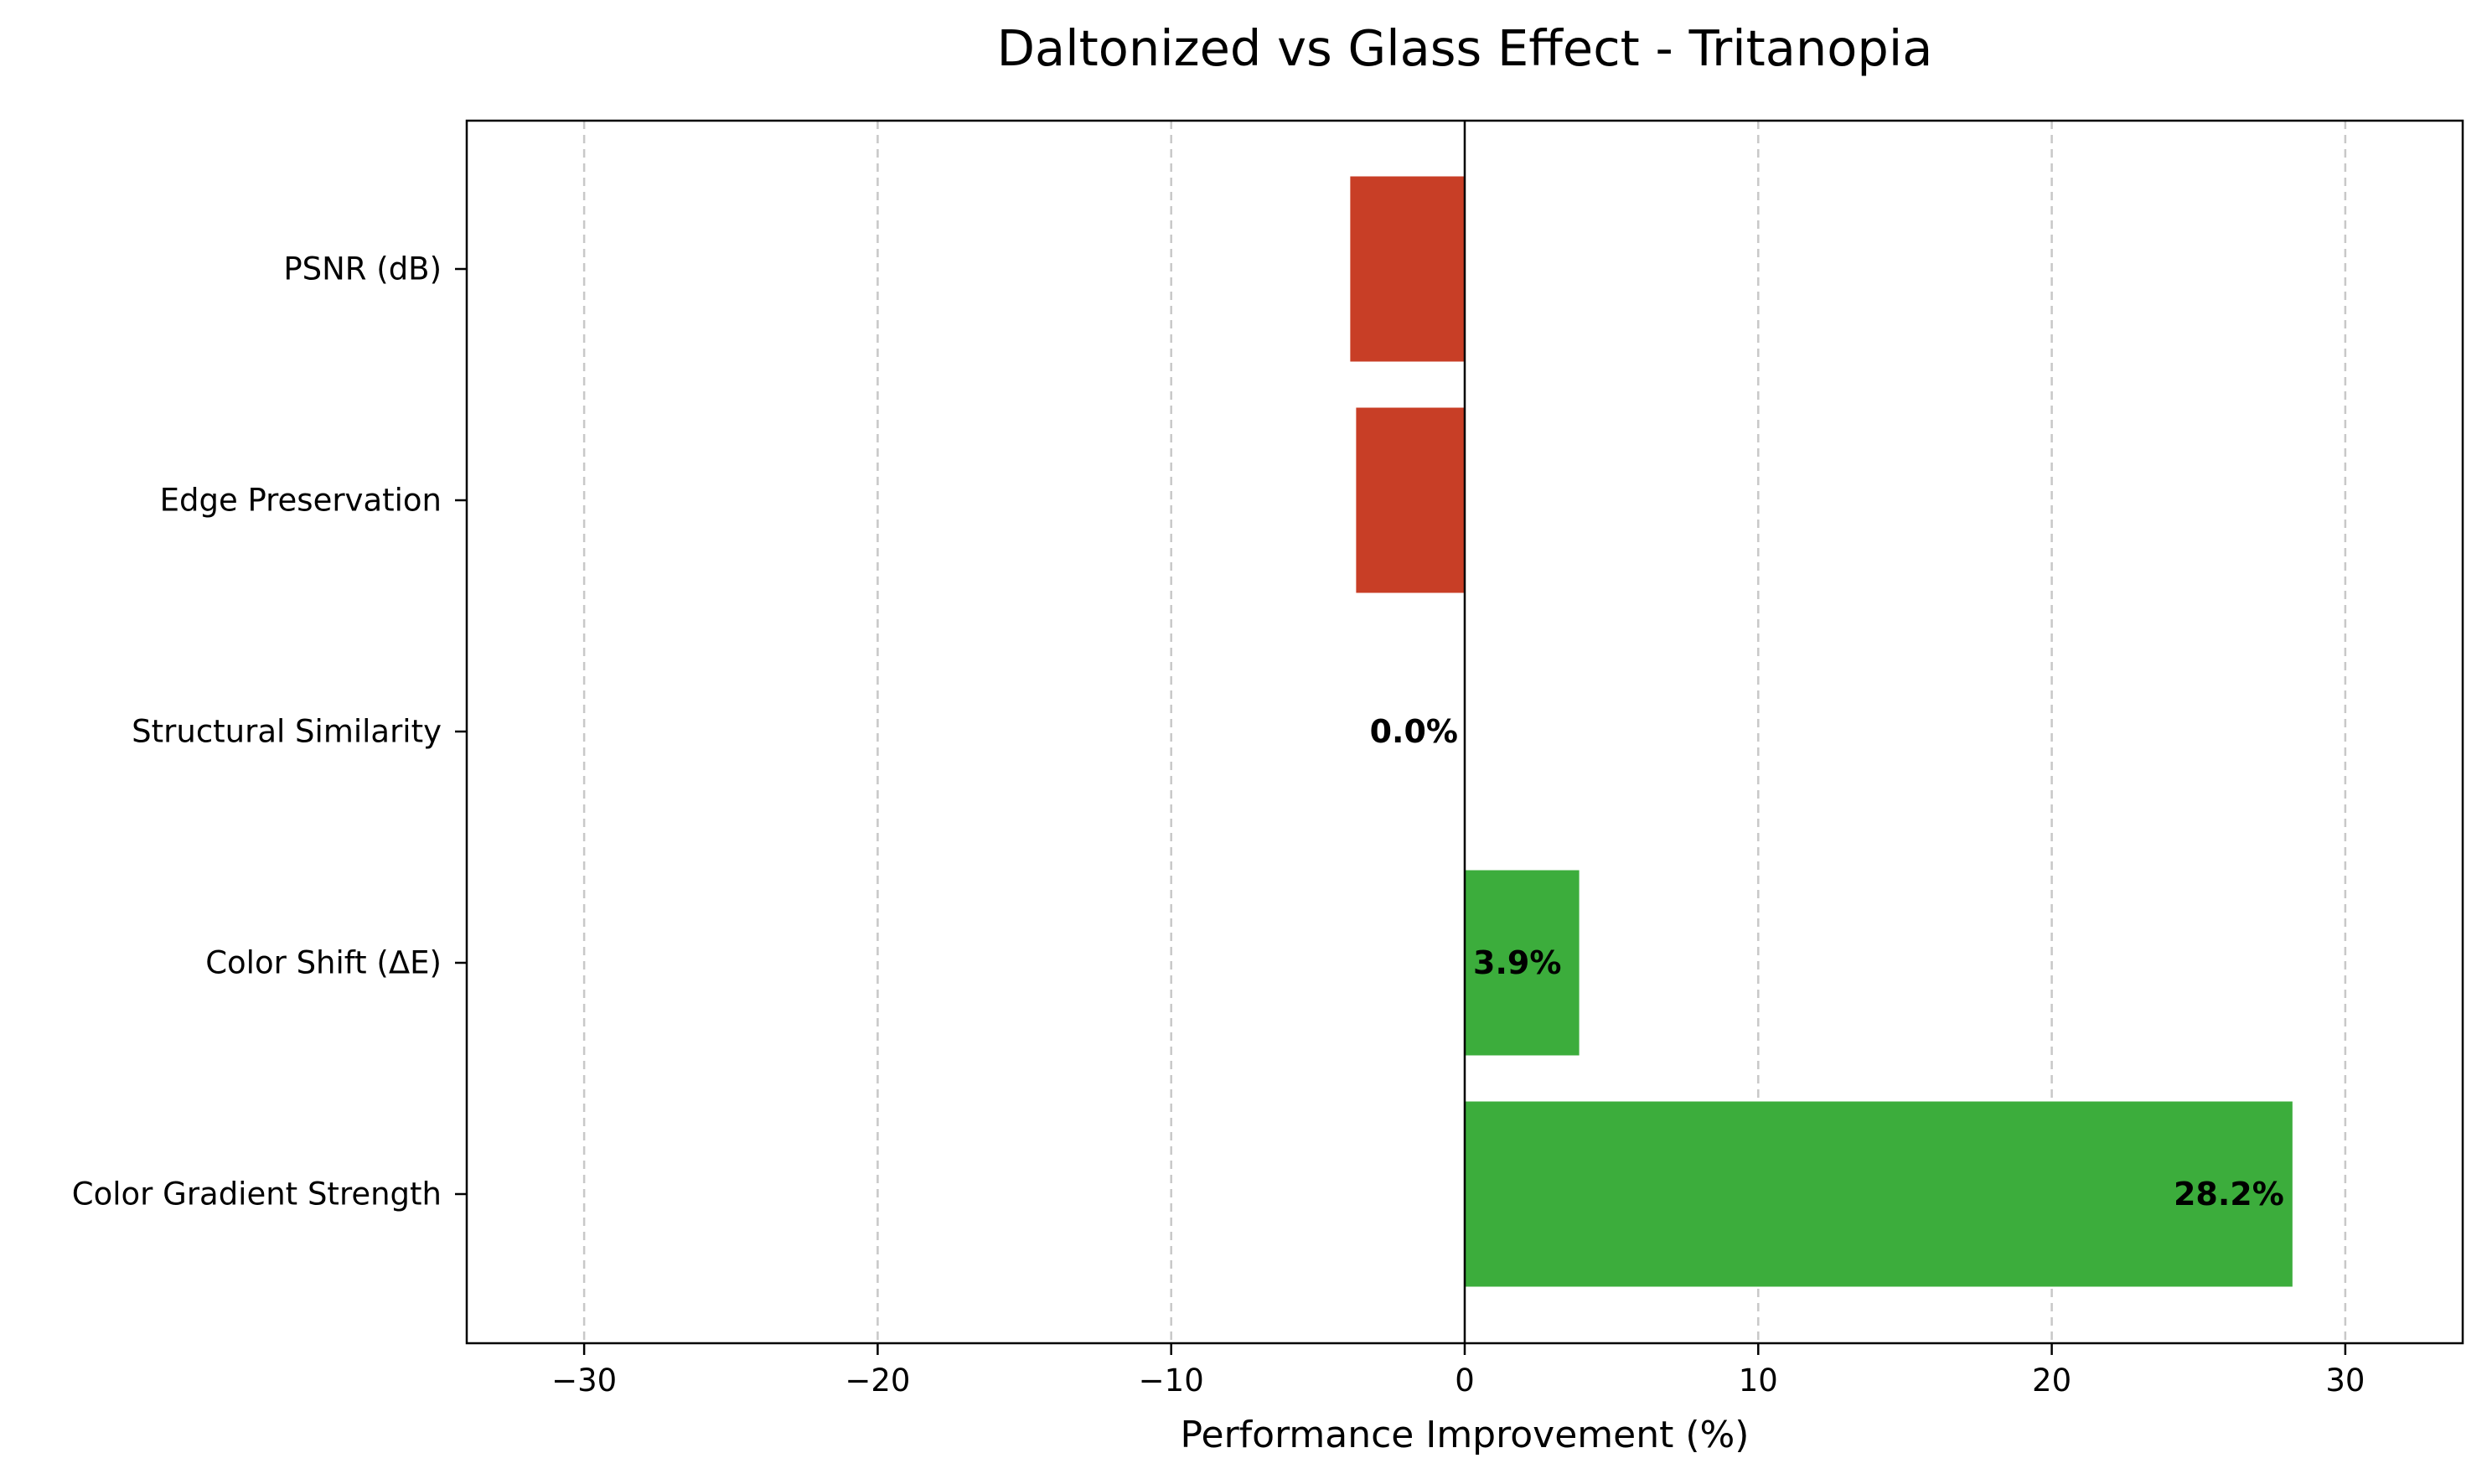 Image resolution: width=2487 pixels, height=1484 pixels. Describe the element at coordinates (363, 269) in the screenshot. I see `y-tick-label: PSNR (dB)` at that location.